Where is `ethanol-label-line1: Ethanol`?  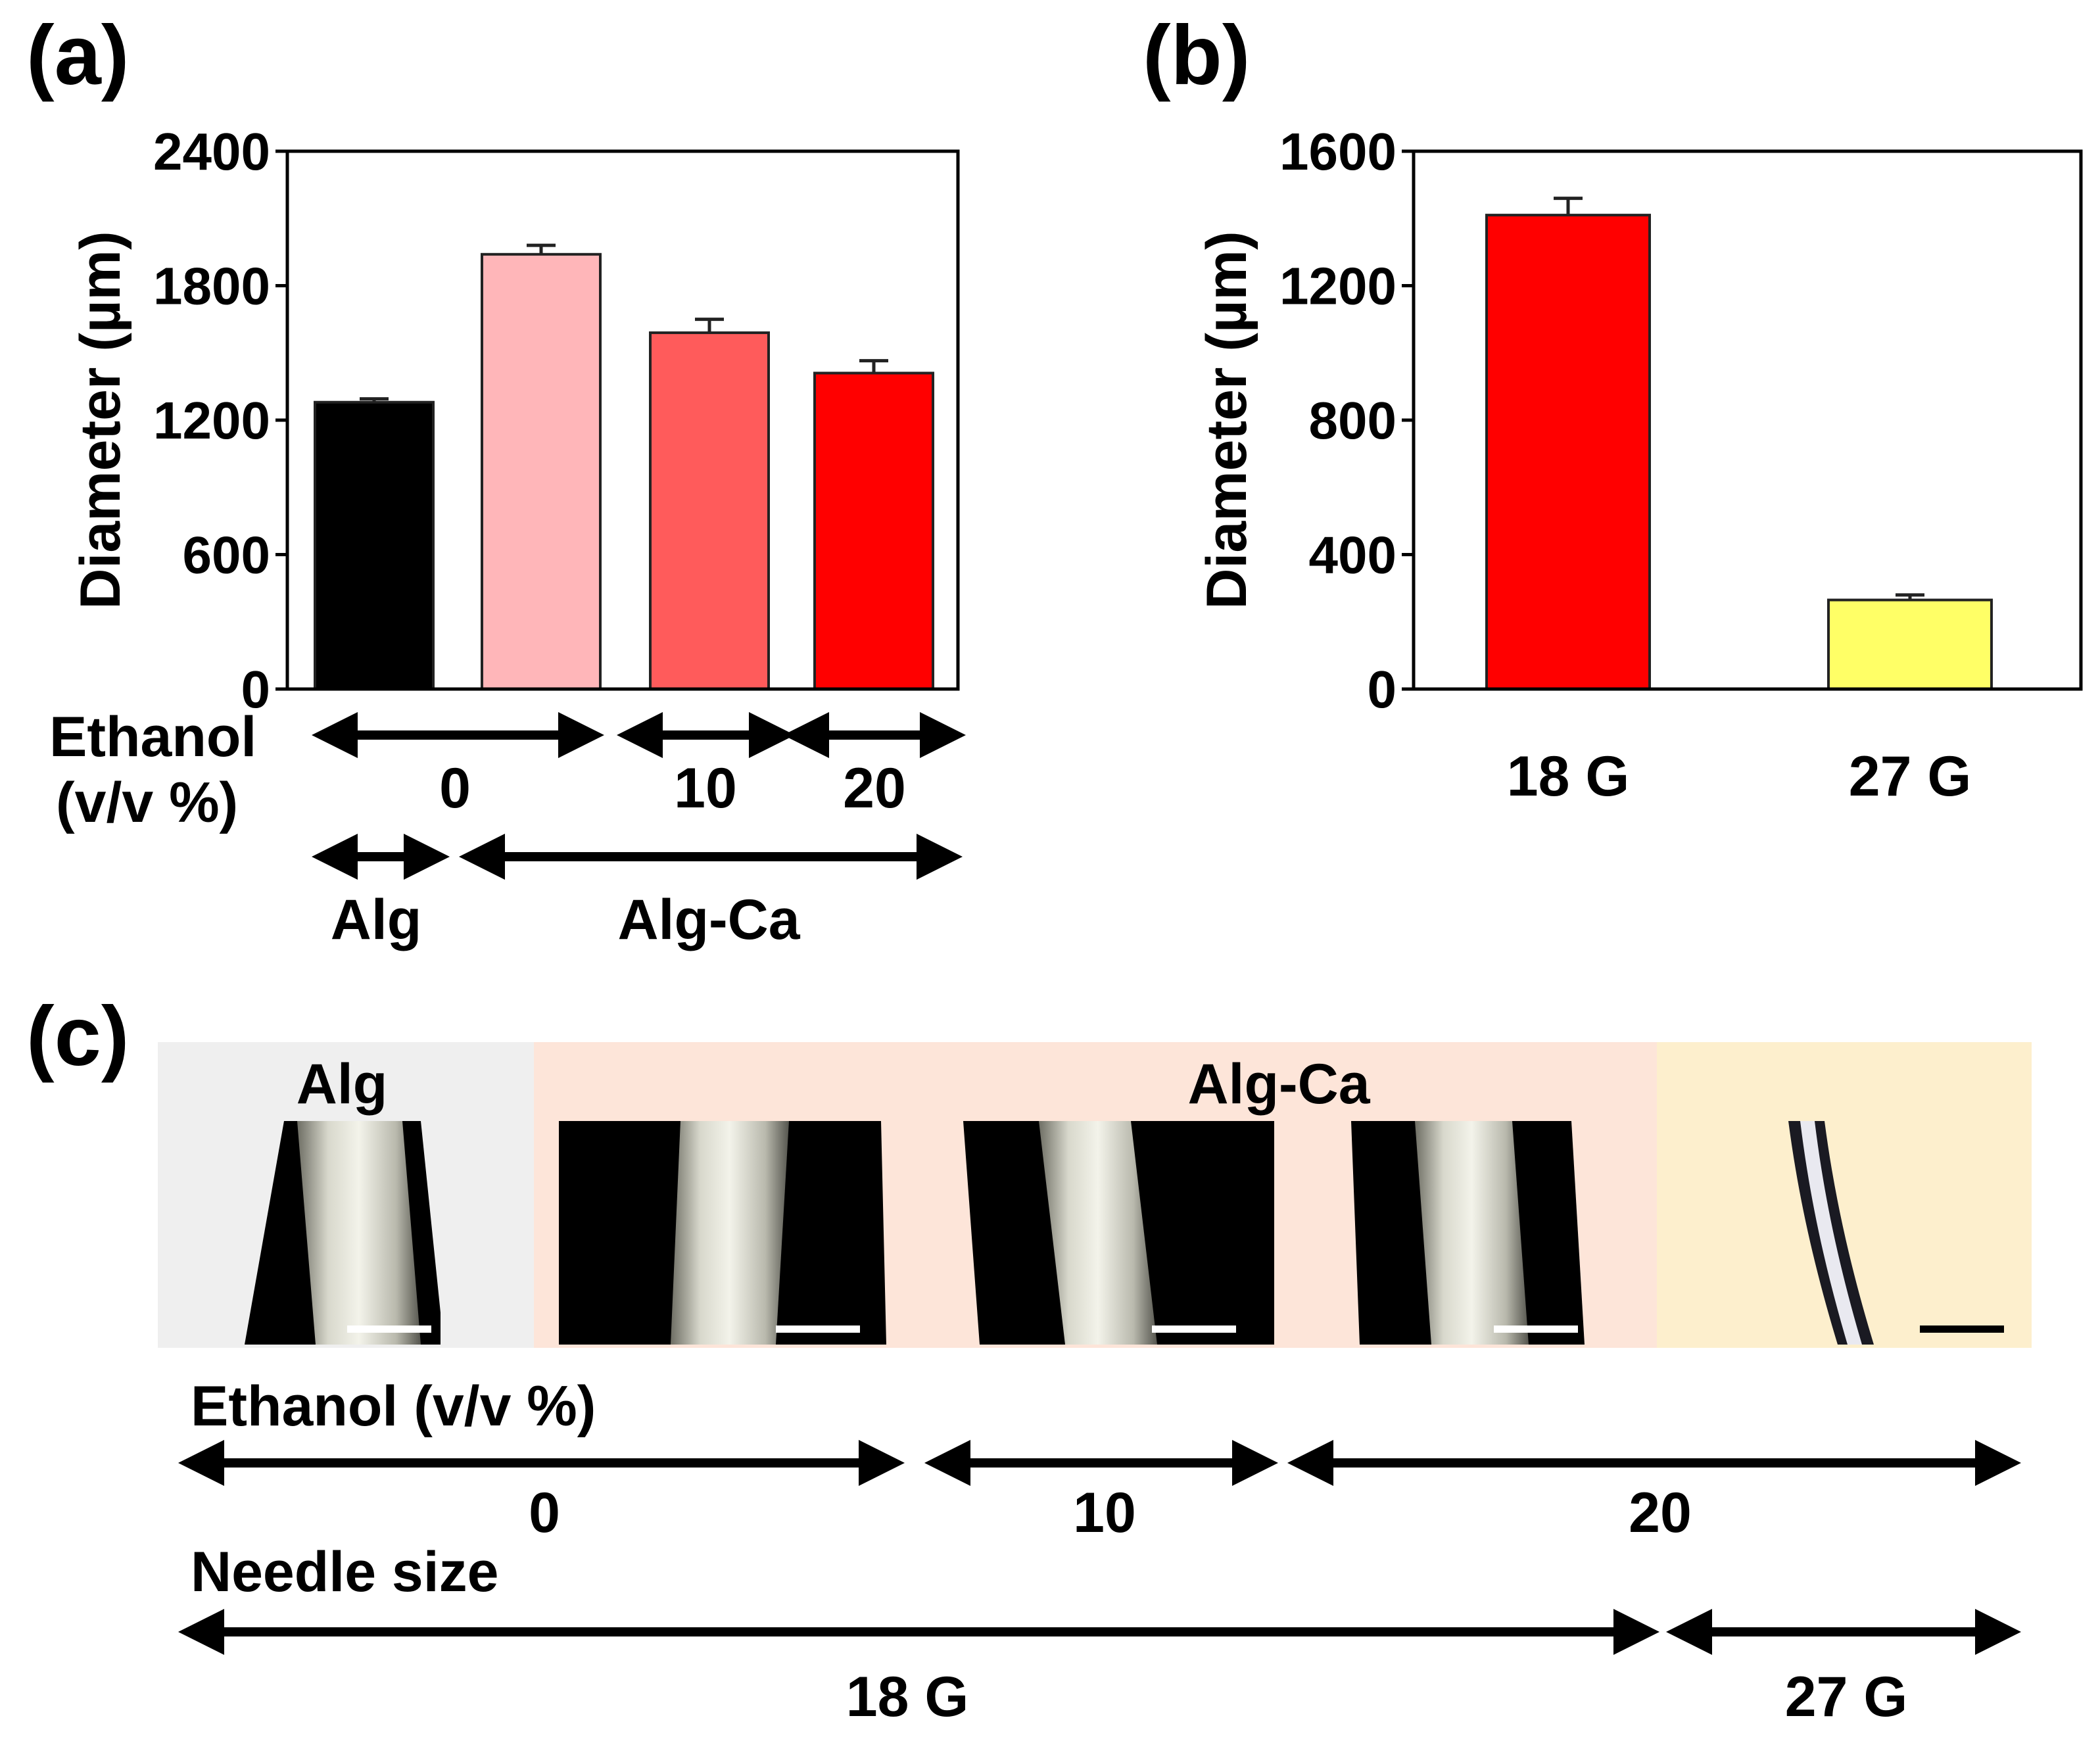
ethanol-label-line1: Ethanol is located at coordinates (153, 737).